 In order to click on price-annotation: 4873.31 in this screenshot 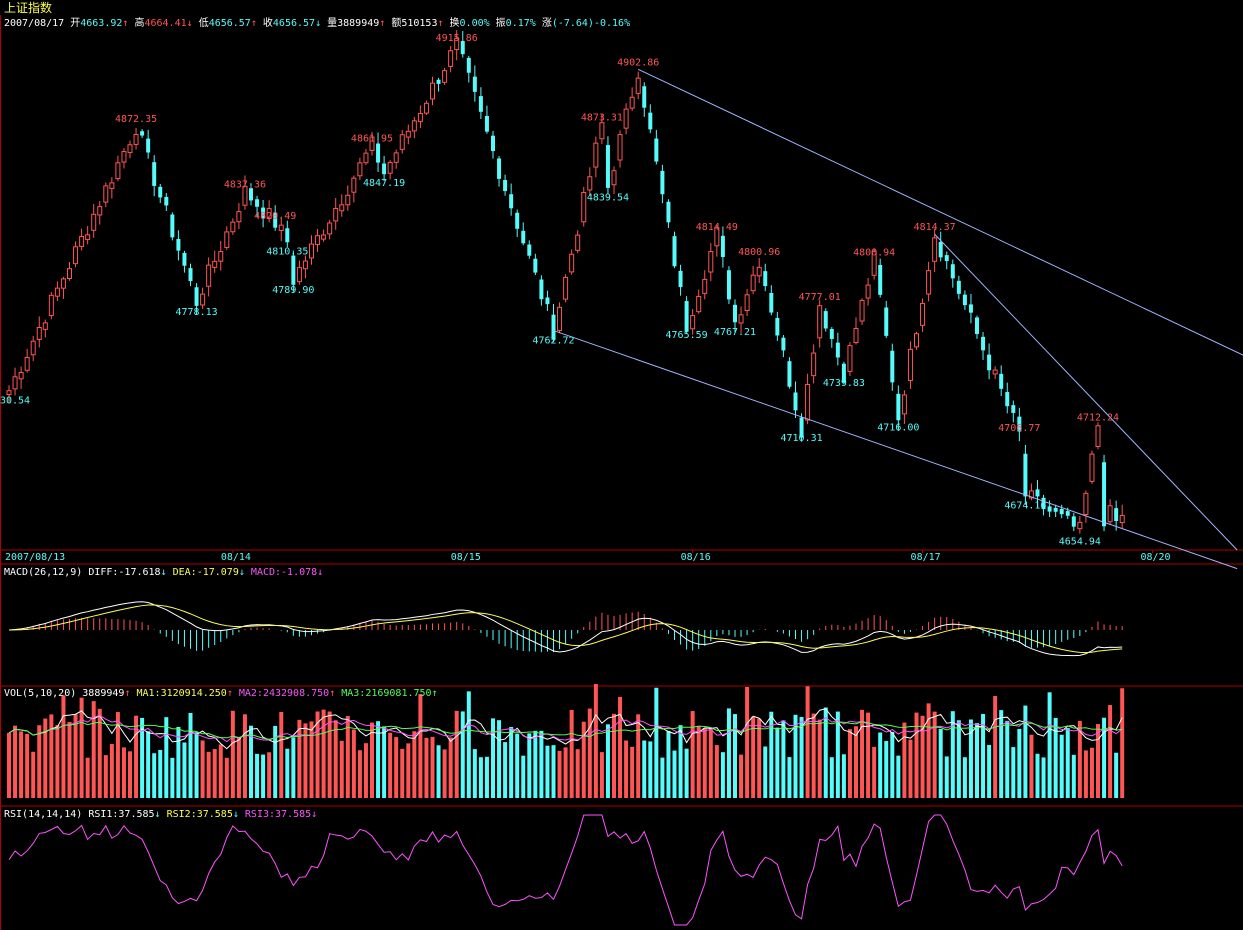, I will do `click(602, 117)`.